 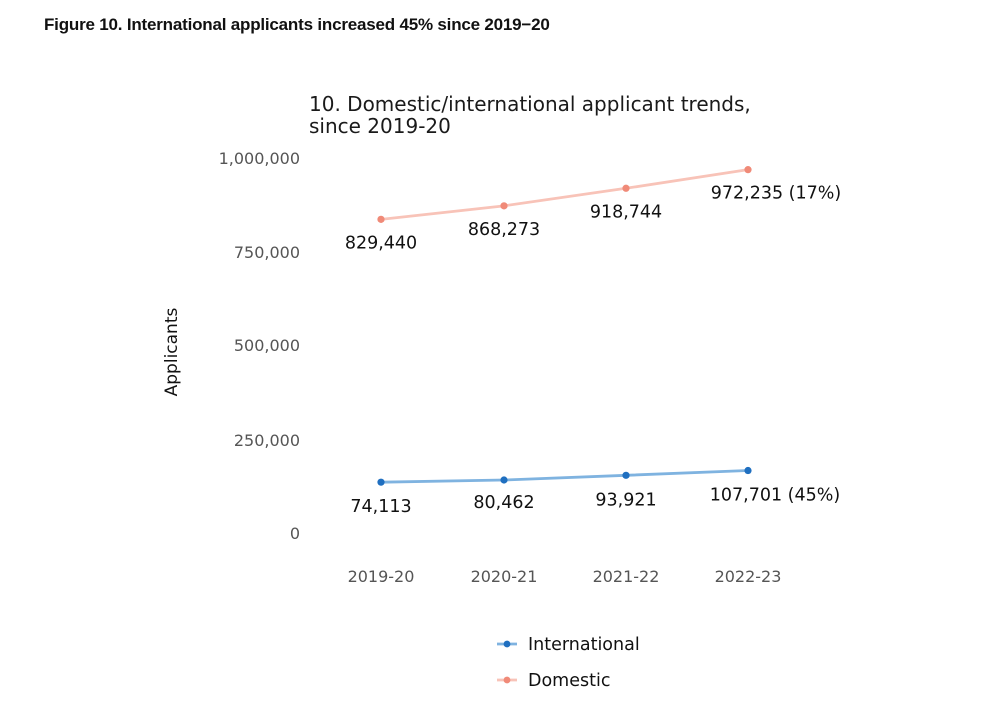 I want to click on y-tick-label: 1,000,000, so click(x=259, y=158).